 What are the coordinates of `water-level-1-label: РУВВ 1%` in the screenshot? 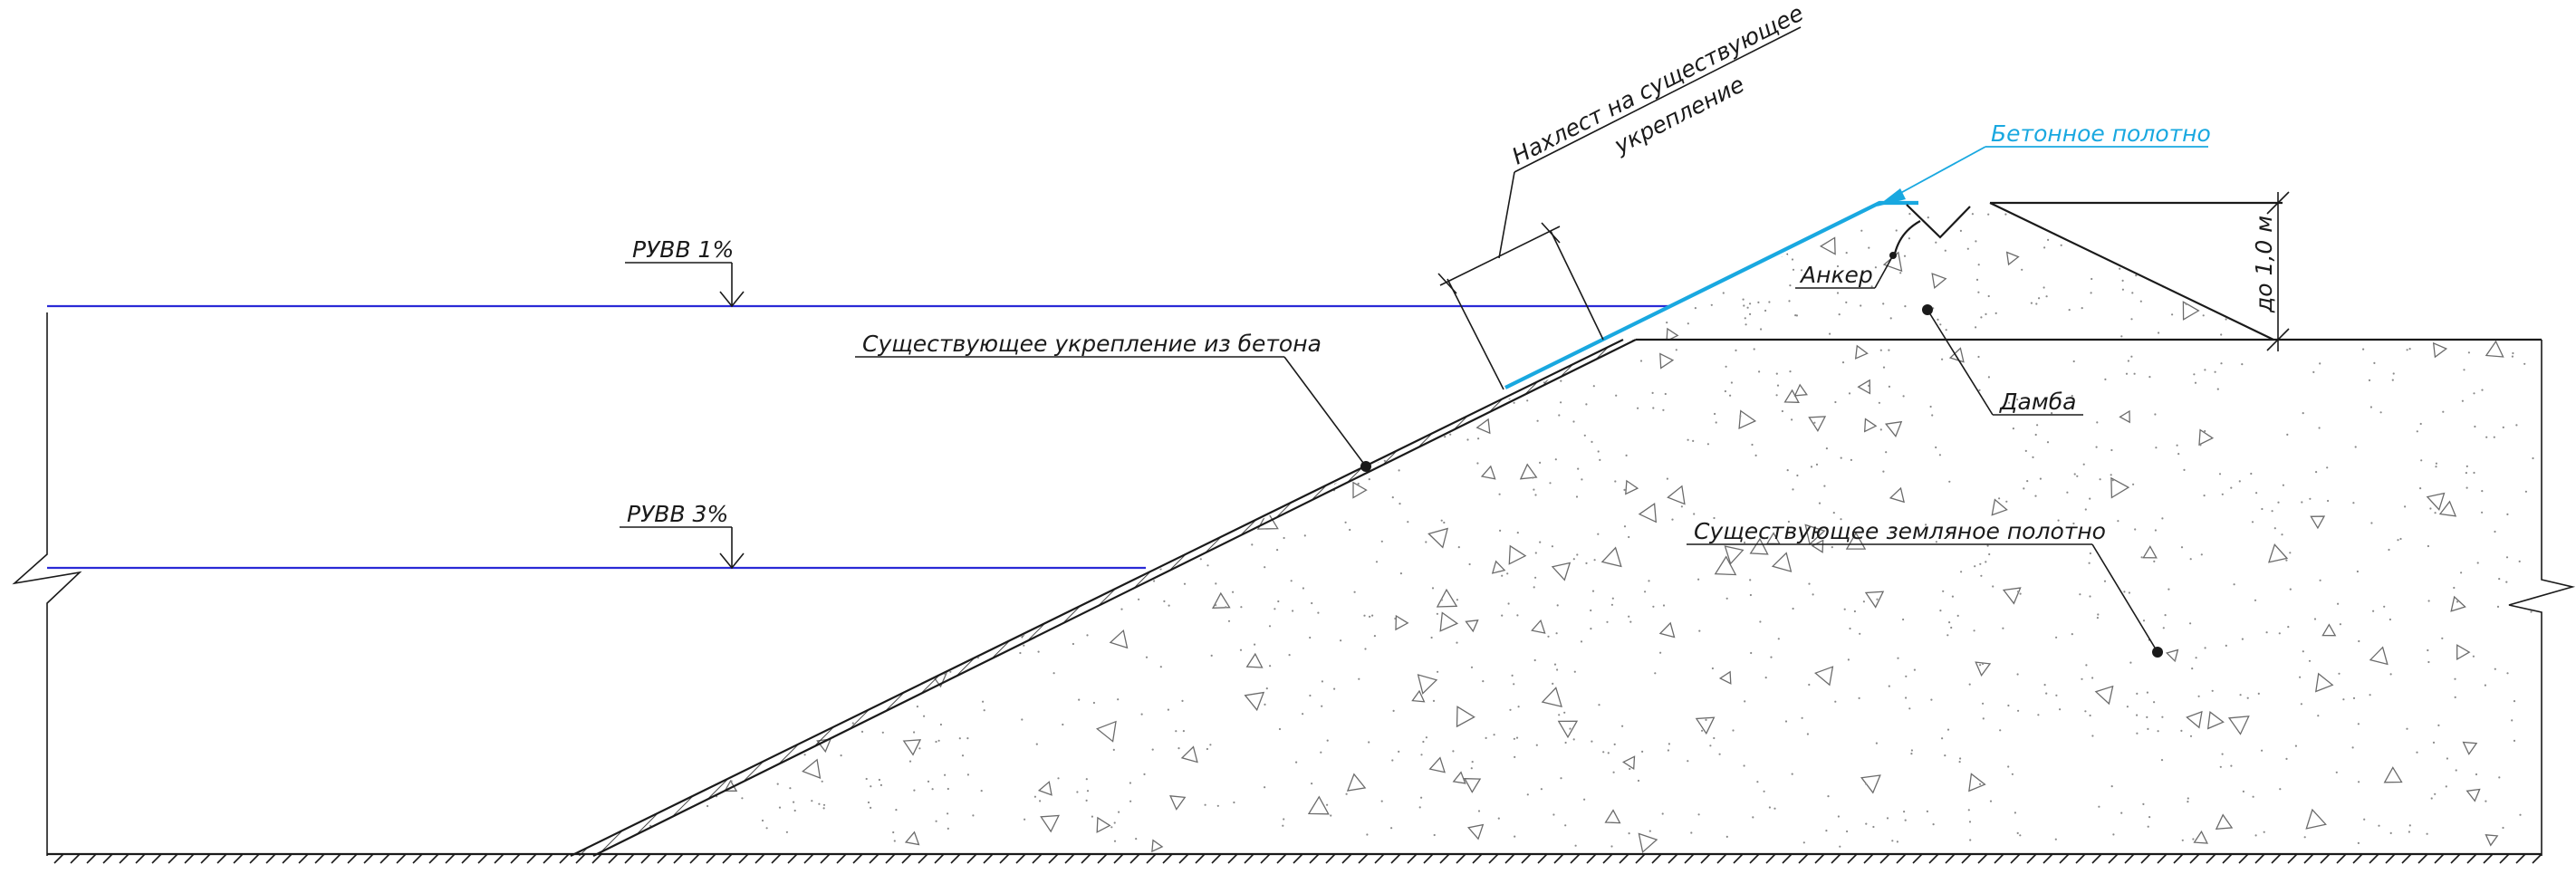 It's located at (683, 249).